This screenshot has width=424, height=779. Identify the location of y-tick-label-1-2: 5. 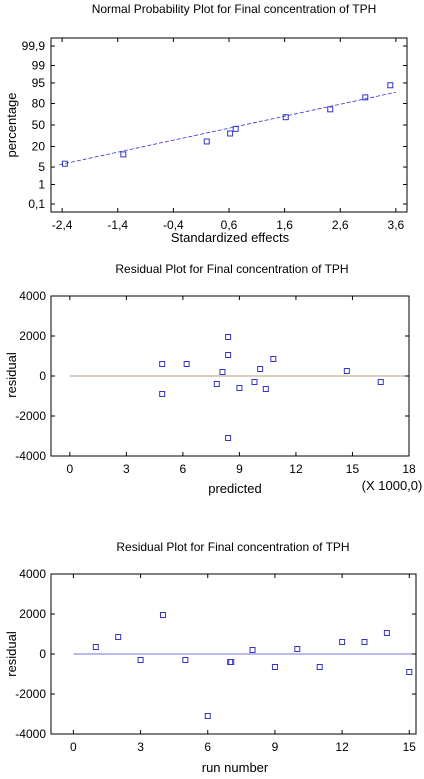
(41, 167).